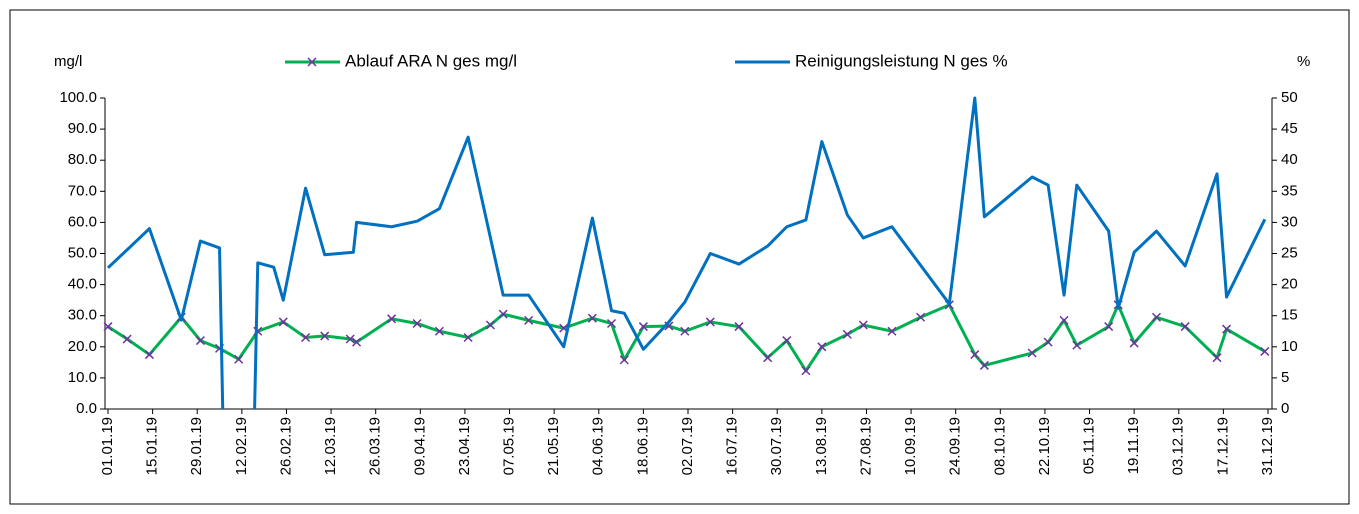 This screenshot has width=1359, height=514. Describe the element at coordinates (1289, 252) in the screenshot. I see `y2-tick-label: 25` at that location.